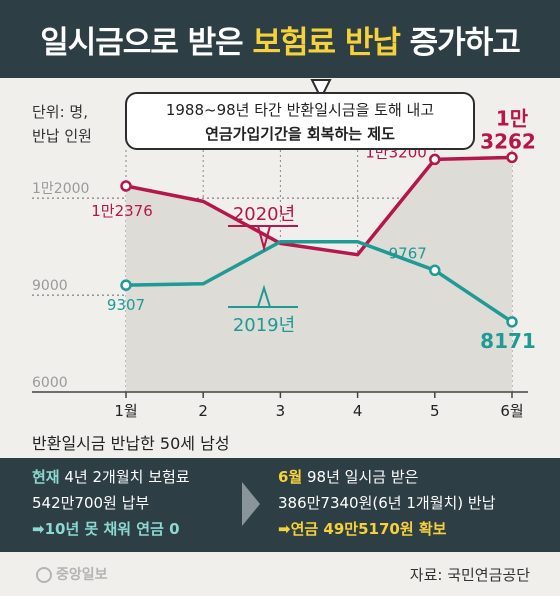  What do you see at coordinates (251, 504) in the screenshot?
I see `arrow-icon` at bounding box center [251, 504].